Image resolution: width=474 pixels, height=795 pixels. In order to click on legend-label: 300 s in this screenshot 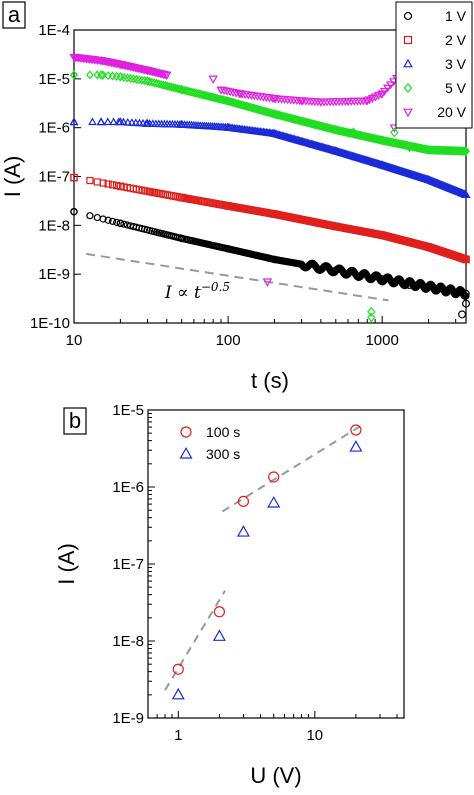, I will do `click(223, 454)`.